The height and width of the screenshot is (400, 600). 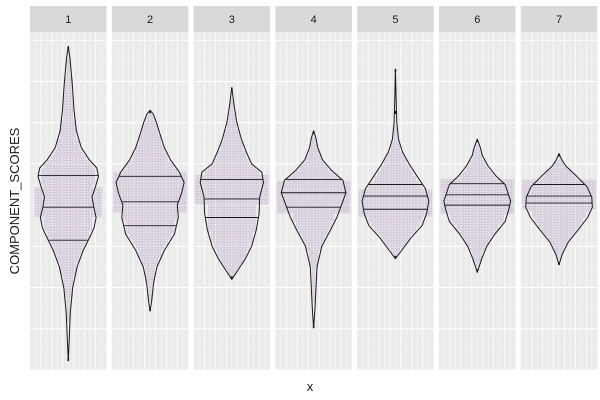 What do you see at coordinates (395, 112) in the screenshot?
I see `outlier-point` at bounding box center [395, 112].